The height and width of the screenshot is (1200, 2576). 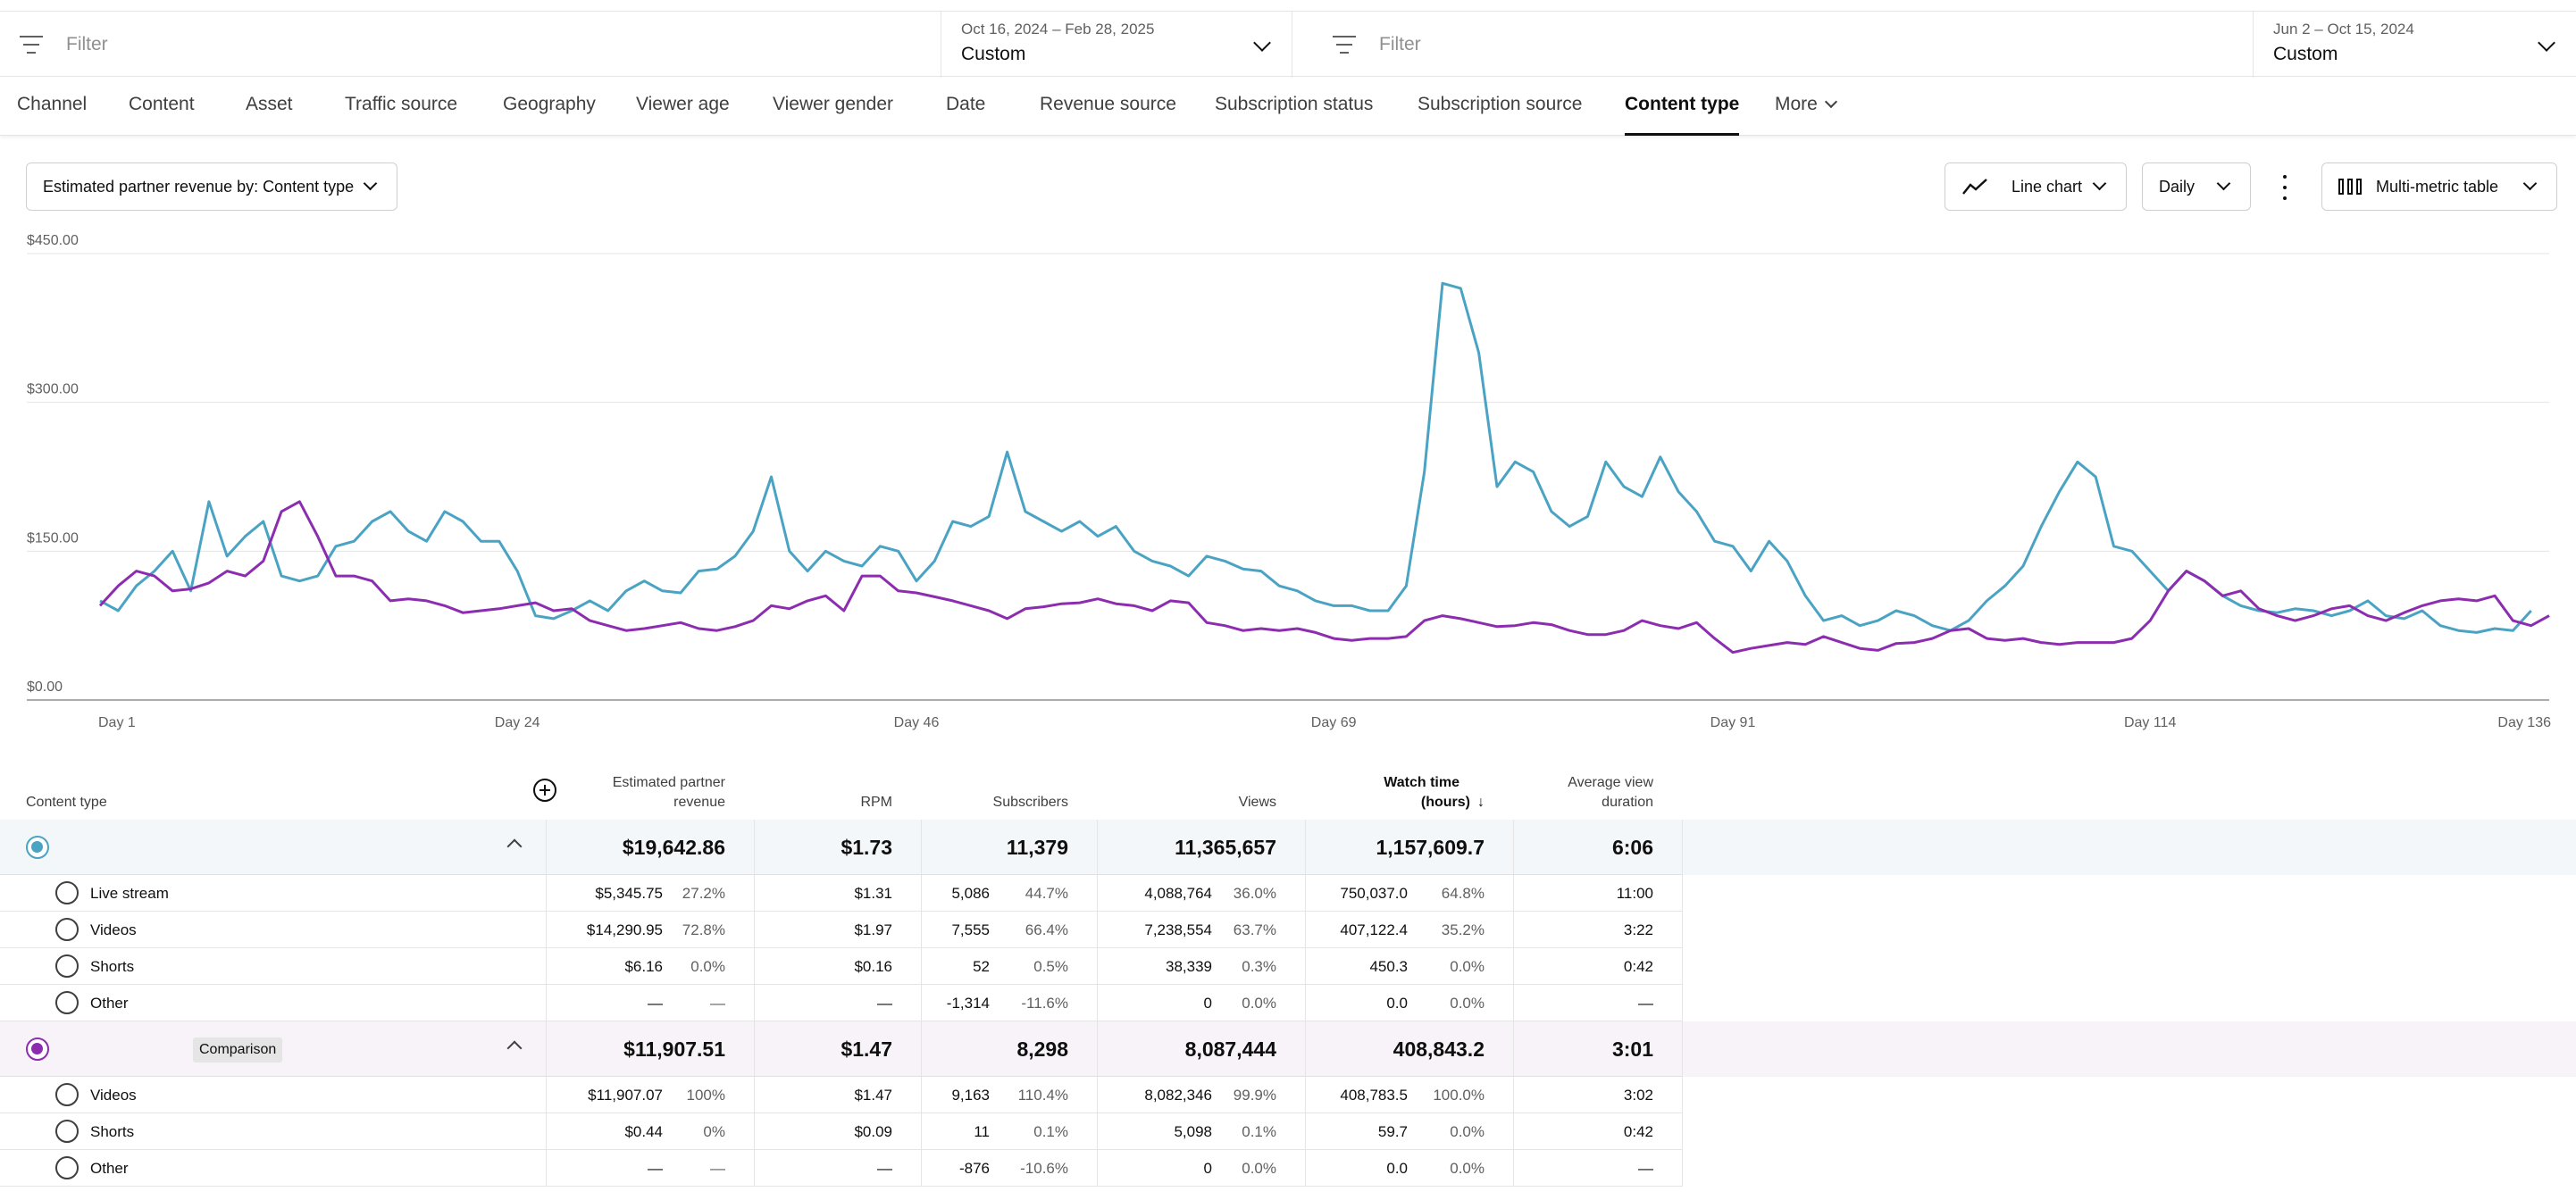 What do you see at coordinates (480, 45) in the screenshot?
I see `filter-input-primary: Filter` at bounding box center [480, 45].